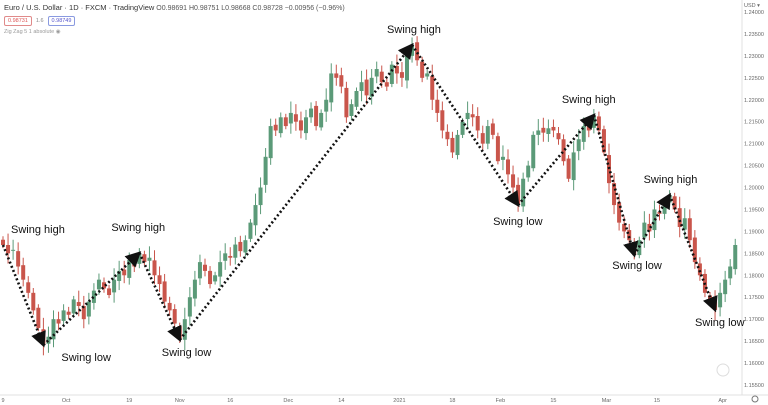 This screenshot has height=405, width=768. I want to click on settings-gear-icon, so click(755, 399).